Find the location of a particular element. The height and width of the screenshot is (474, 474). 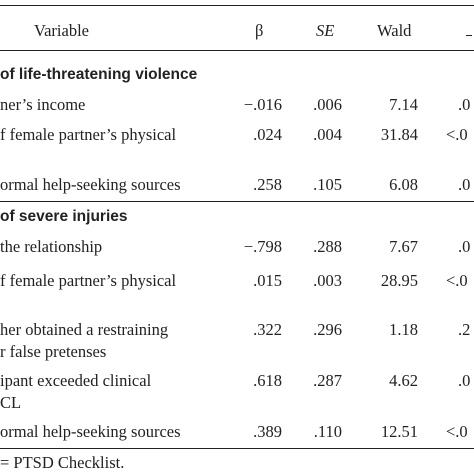

table-footnote: = PTSD Checklist. is located at coordinates (62, 462).